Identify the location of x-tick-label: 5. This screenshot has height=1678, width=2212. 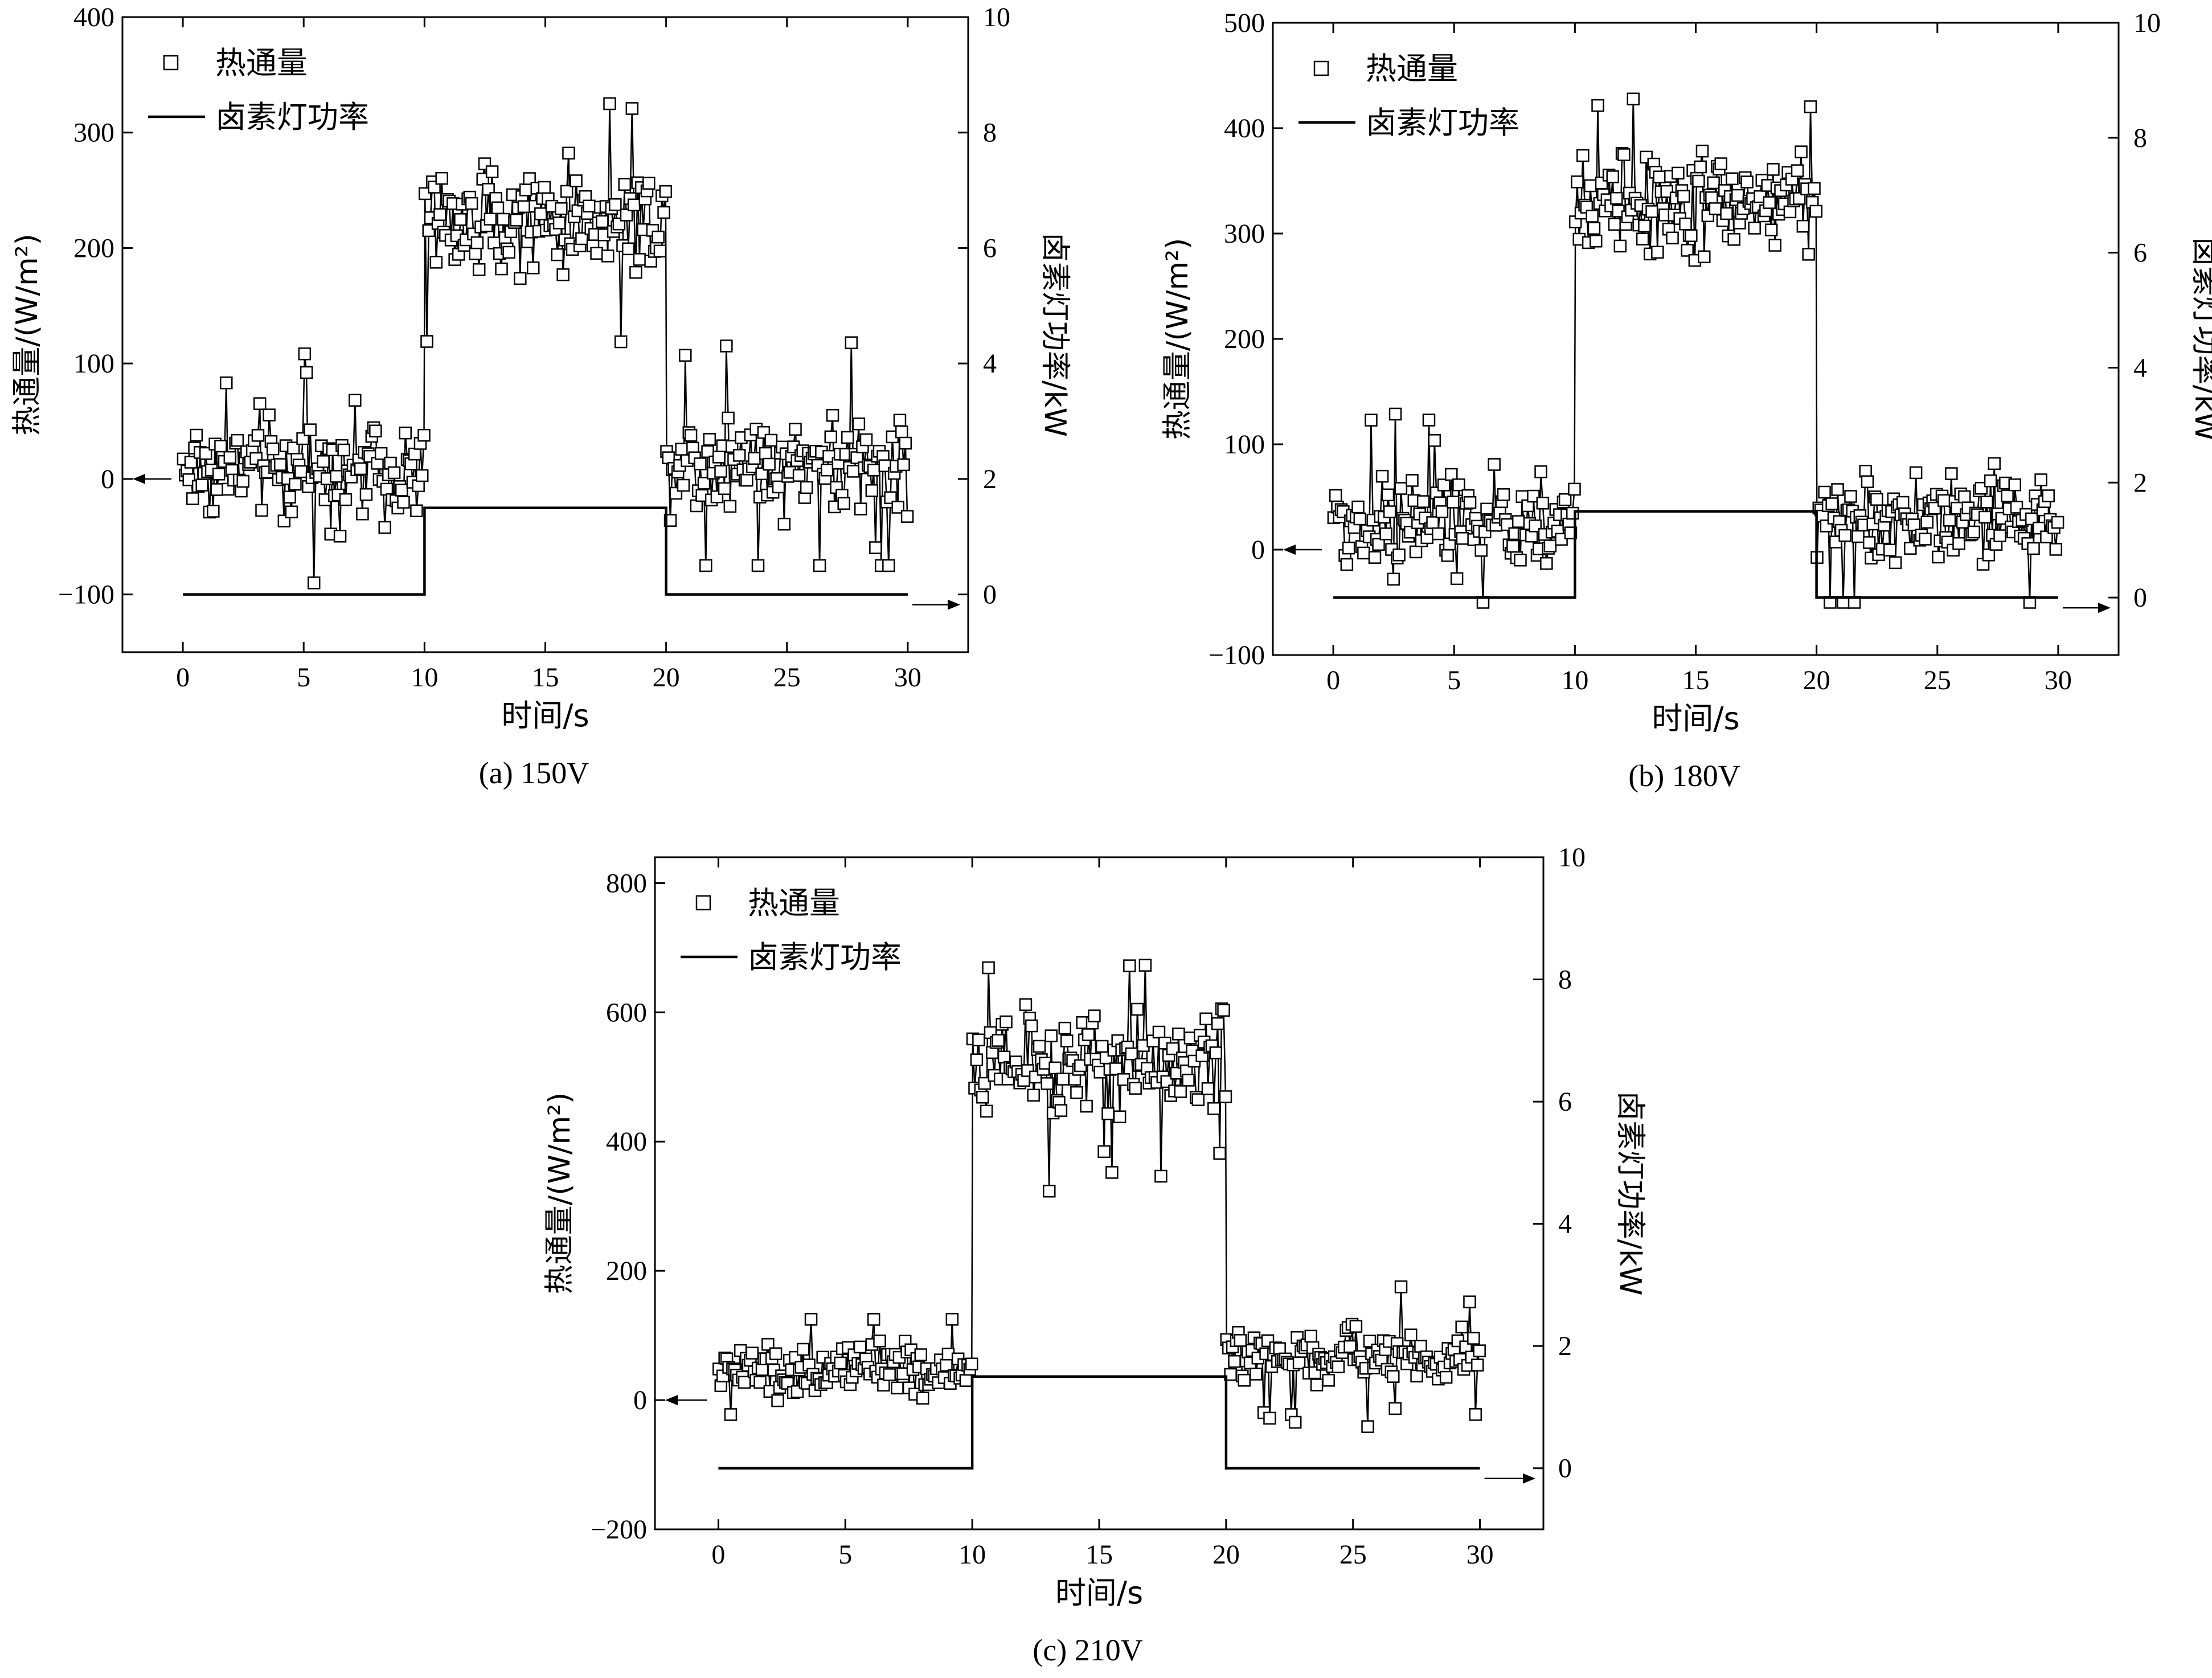
(303, 678).